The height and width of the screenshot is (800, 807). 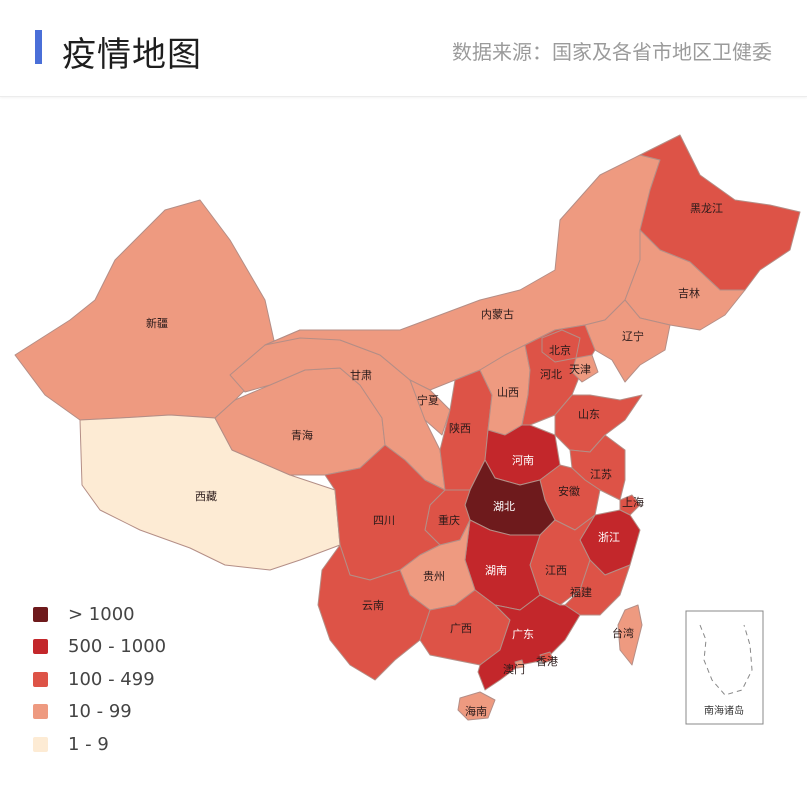 What do you see at coordinates (302, 435) in the screenshot?
I see `label-qinghai: 青海` at bounding box center [302, 435].